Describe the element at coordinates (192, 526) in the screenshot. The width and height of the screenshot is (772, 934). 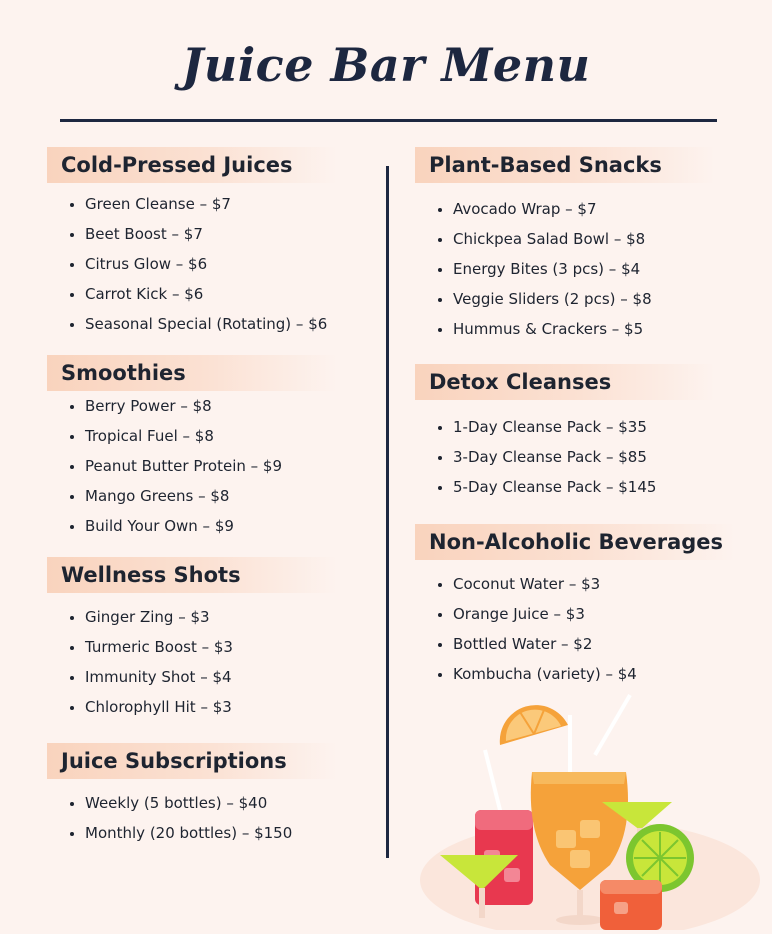
I see `menu-item: Build Your Own – $9` at that location.